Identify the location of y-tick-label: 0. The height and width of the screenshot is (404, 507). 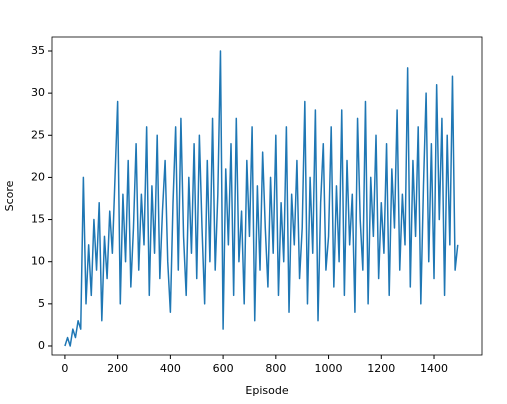
(41, 345).